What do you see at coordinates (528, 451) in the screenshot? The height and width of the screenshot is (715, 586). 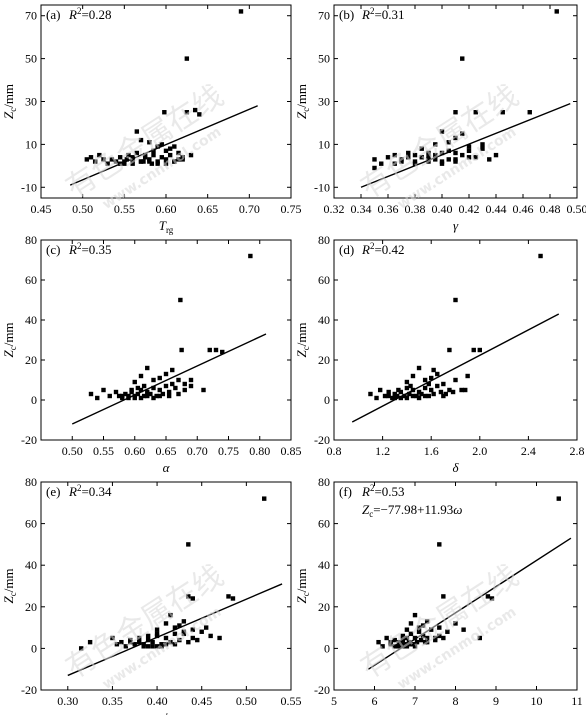 I see `x-tick-label: 2.4` at bounding box center [528, 451].